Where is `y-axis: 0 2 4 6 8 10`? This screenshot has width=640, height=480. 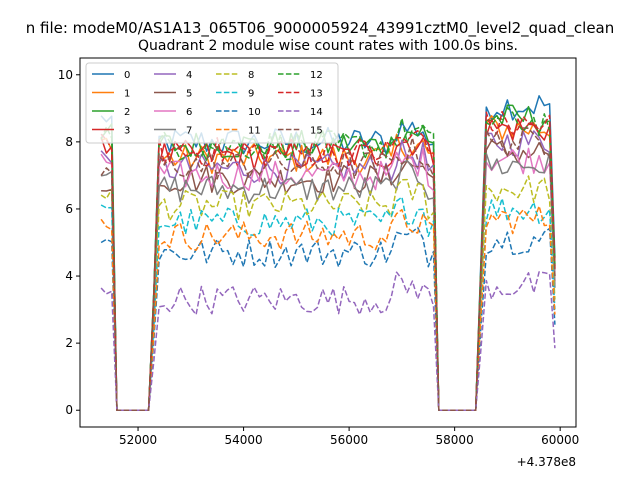 y-axis: 0 2 4 6 8 10 is located at coordinates (69, 242).